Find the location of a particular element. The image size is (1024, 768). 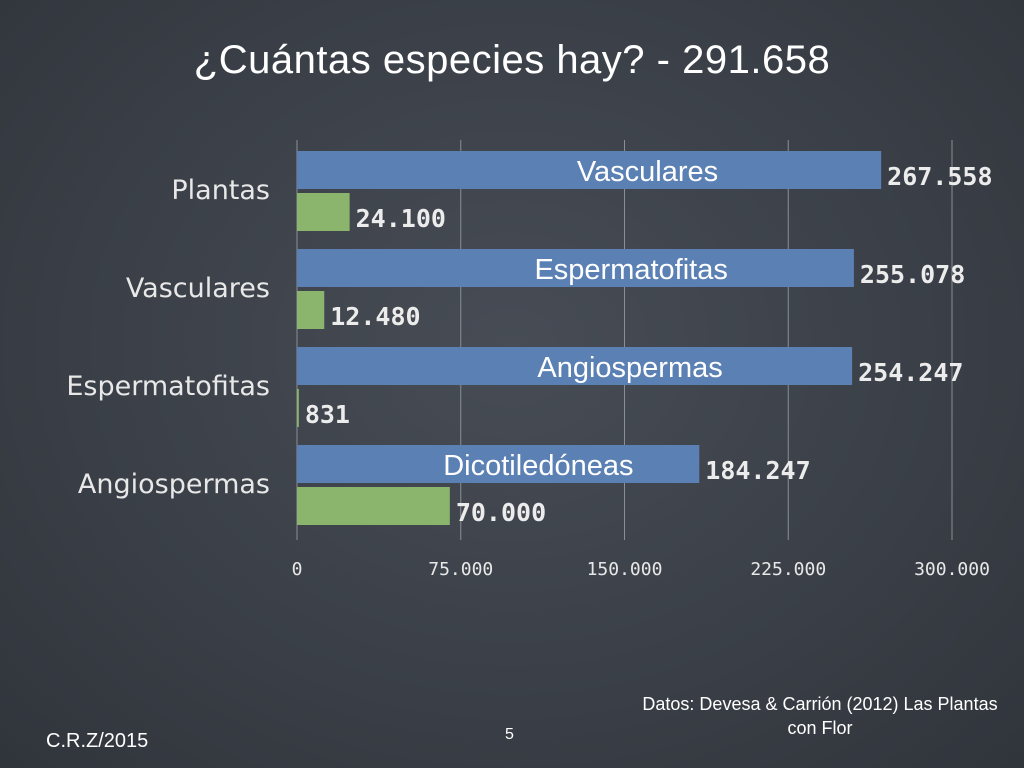

chart-ticks: 0 75.000 150.000 225.000 300.000 is located at coordinates (641, 569).